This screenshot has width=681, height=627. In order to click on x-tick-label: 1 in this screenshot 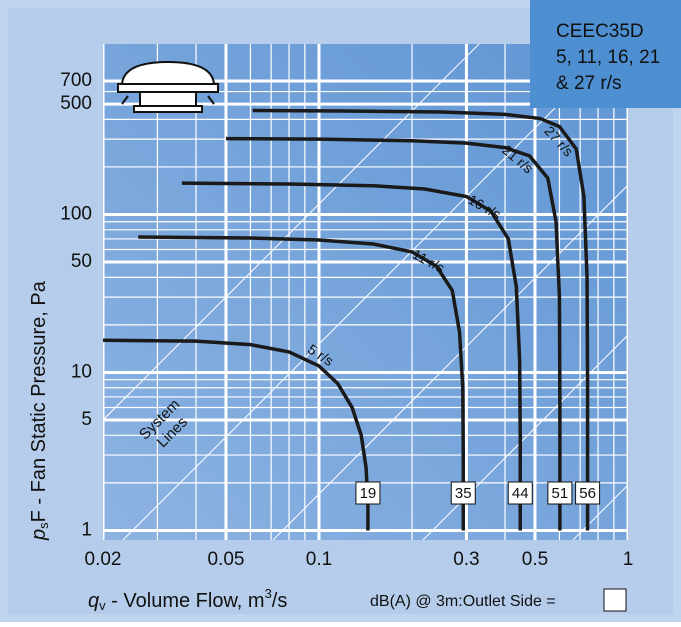, I will do `click(628, 559)`.